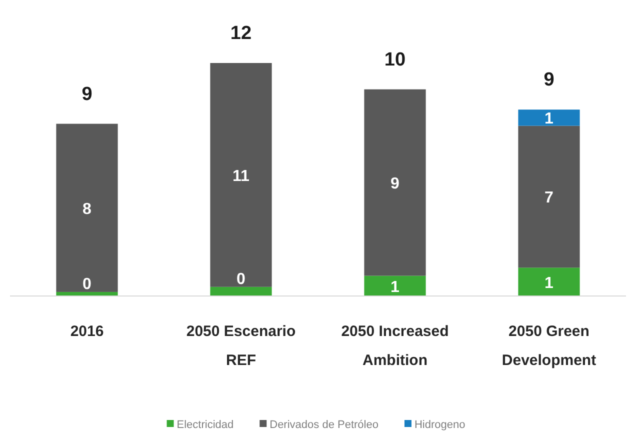  I want to click on x-tick-label: 2050 Increased Ambition, so click(395, 346).